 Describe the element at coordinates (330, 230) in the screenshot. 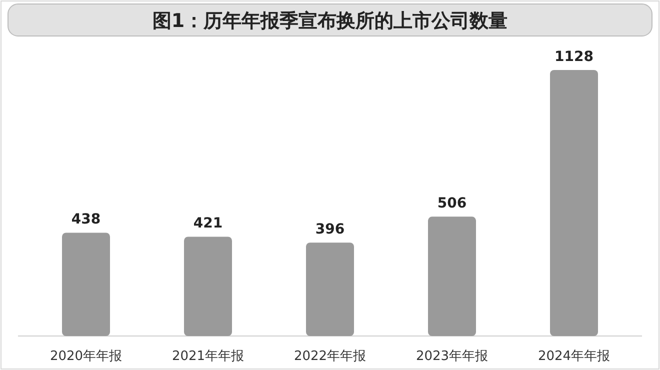

I see `data-label: 396` at that location.